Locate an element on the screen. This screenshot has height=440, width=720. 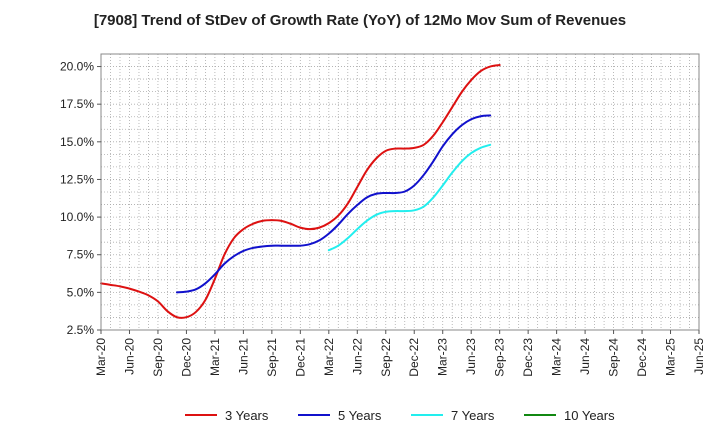
x-tick-label: Dec-21 is located at coordinates (300, 357).